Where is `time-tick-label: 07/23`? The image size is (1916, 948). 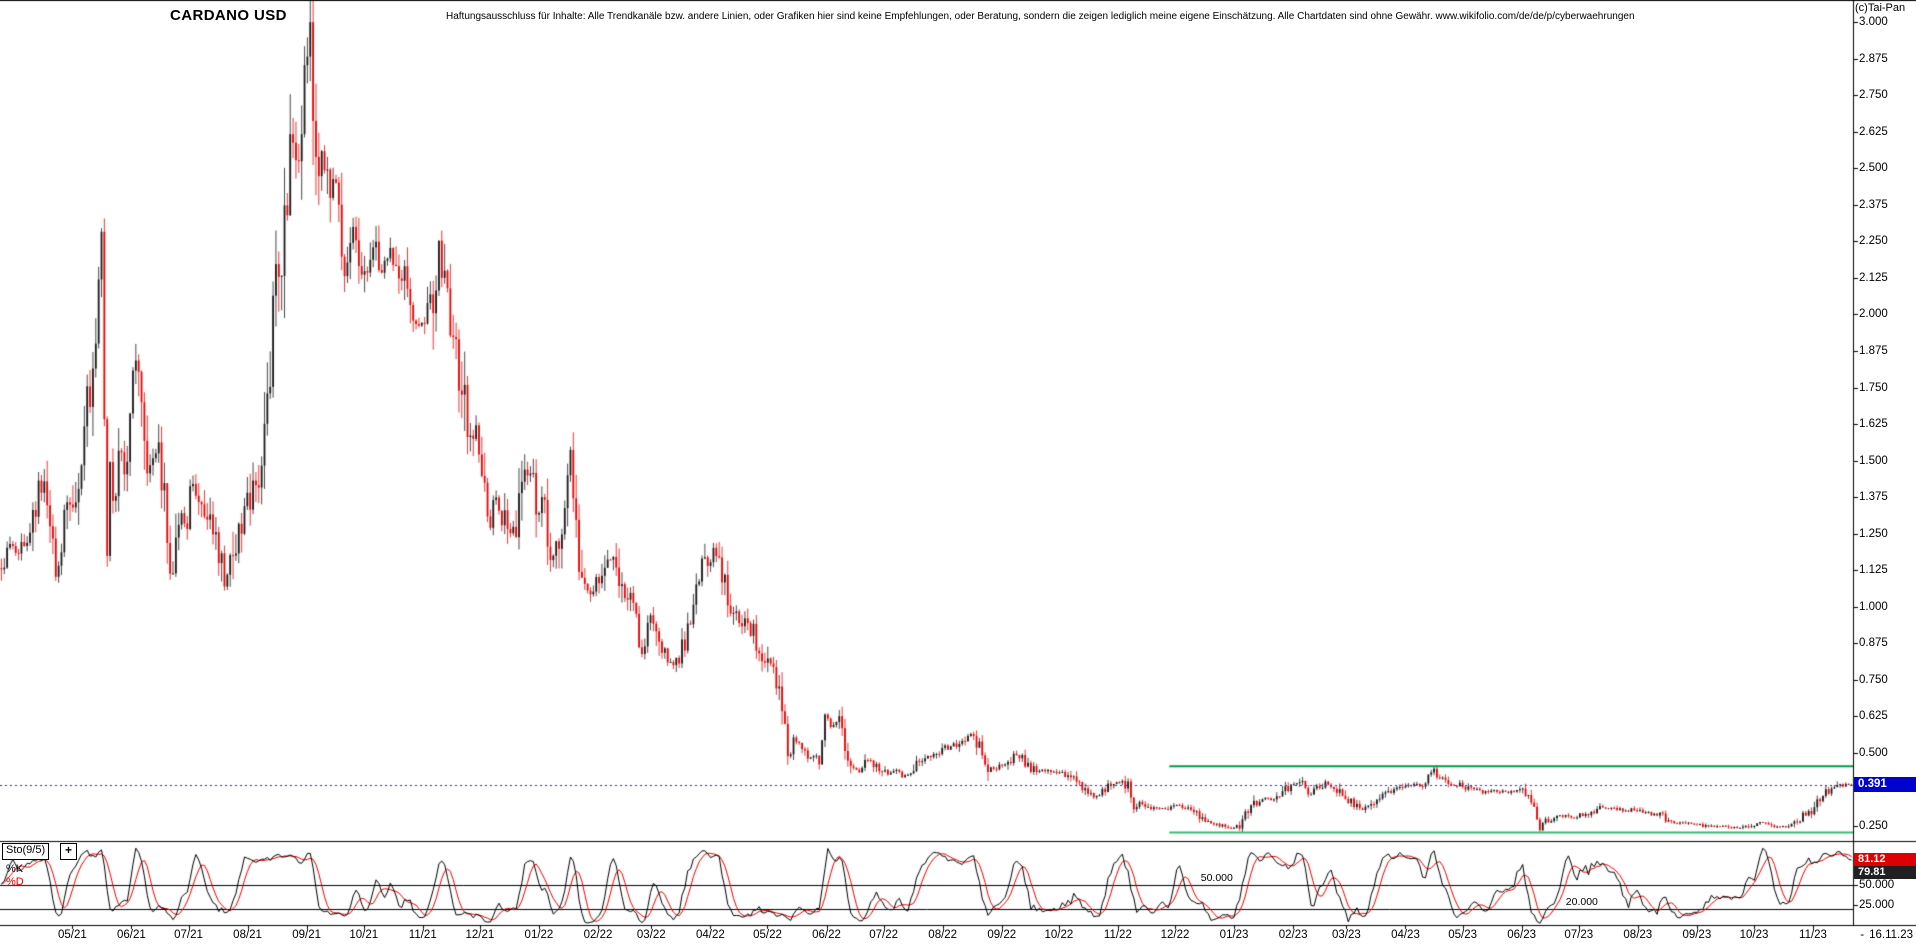
time-tick-label: 07/23 is located at coordinates (1579, 935).